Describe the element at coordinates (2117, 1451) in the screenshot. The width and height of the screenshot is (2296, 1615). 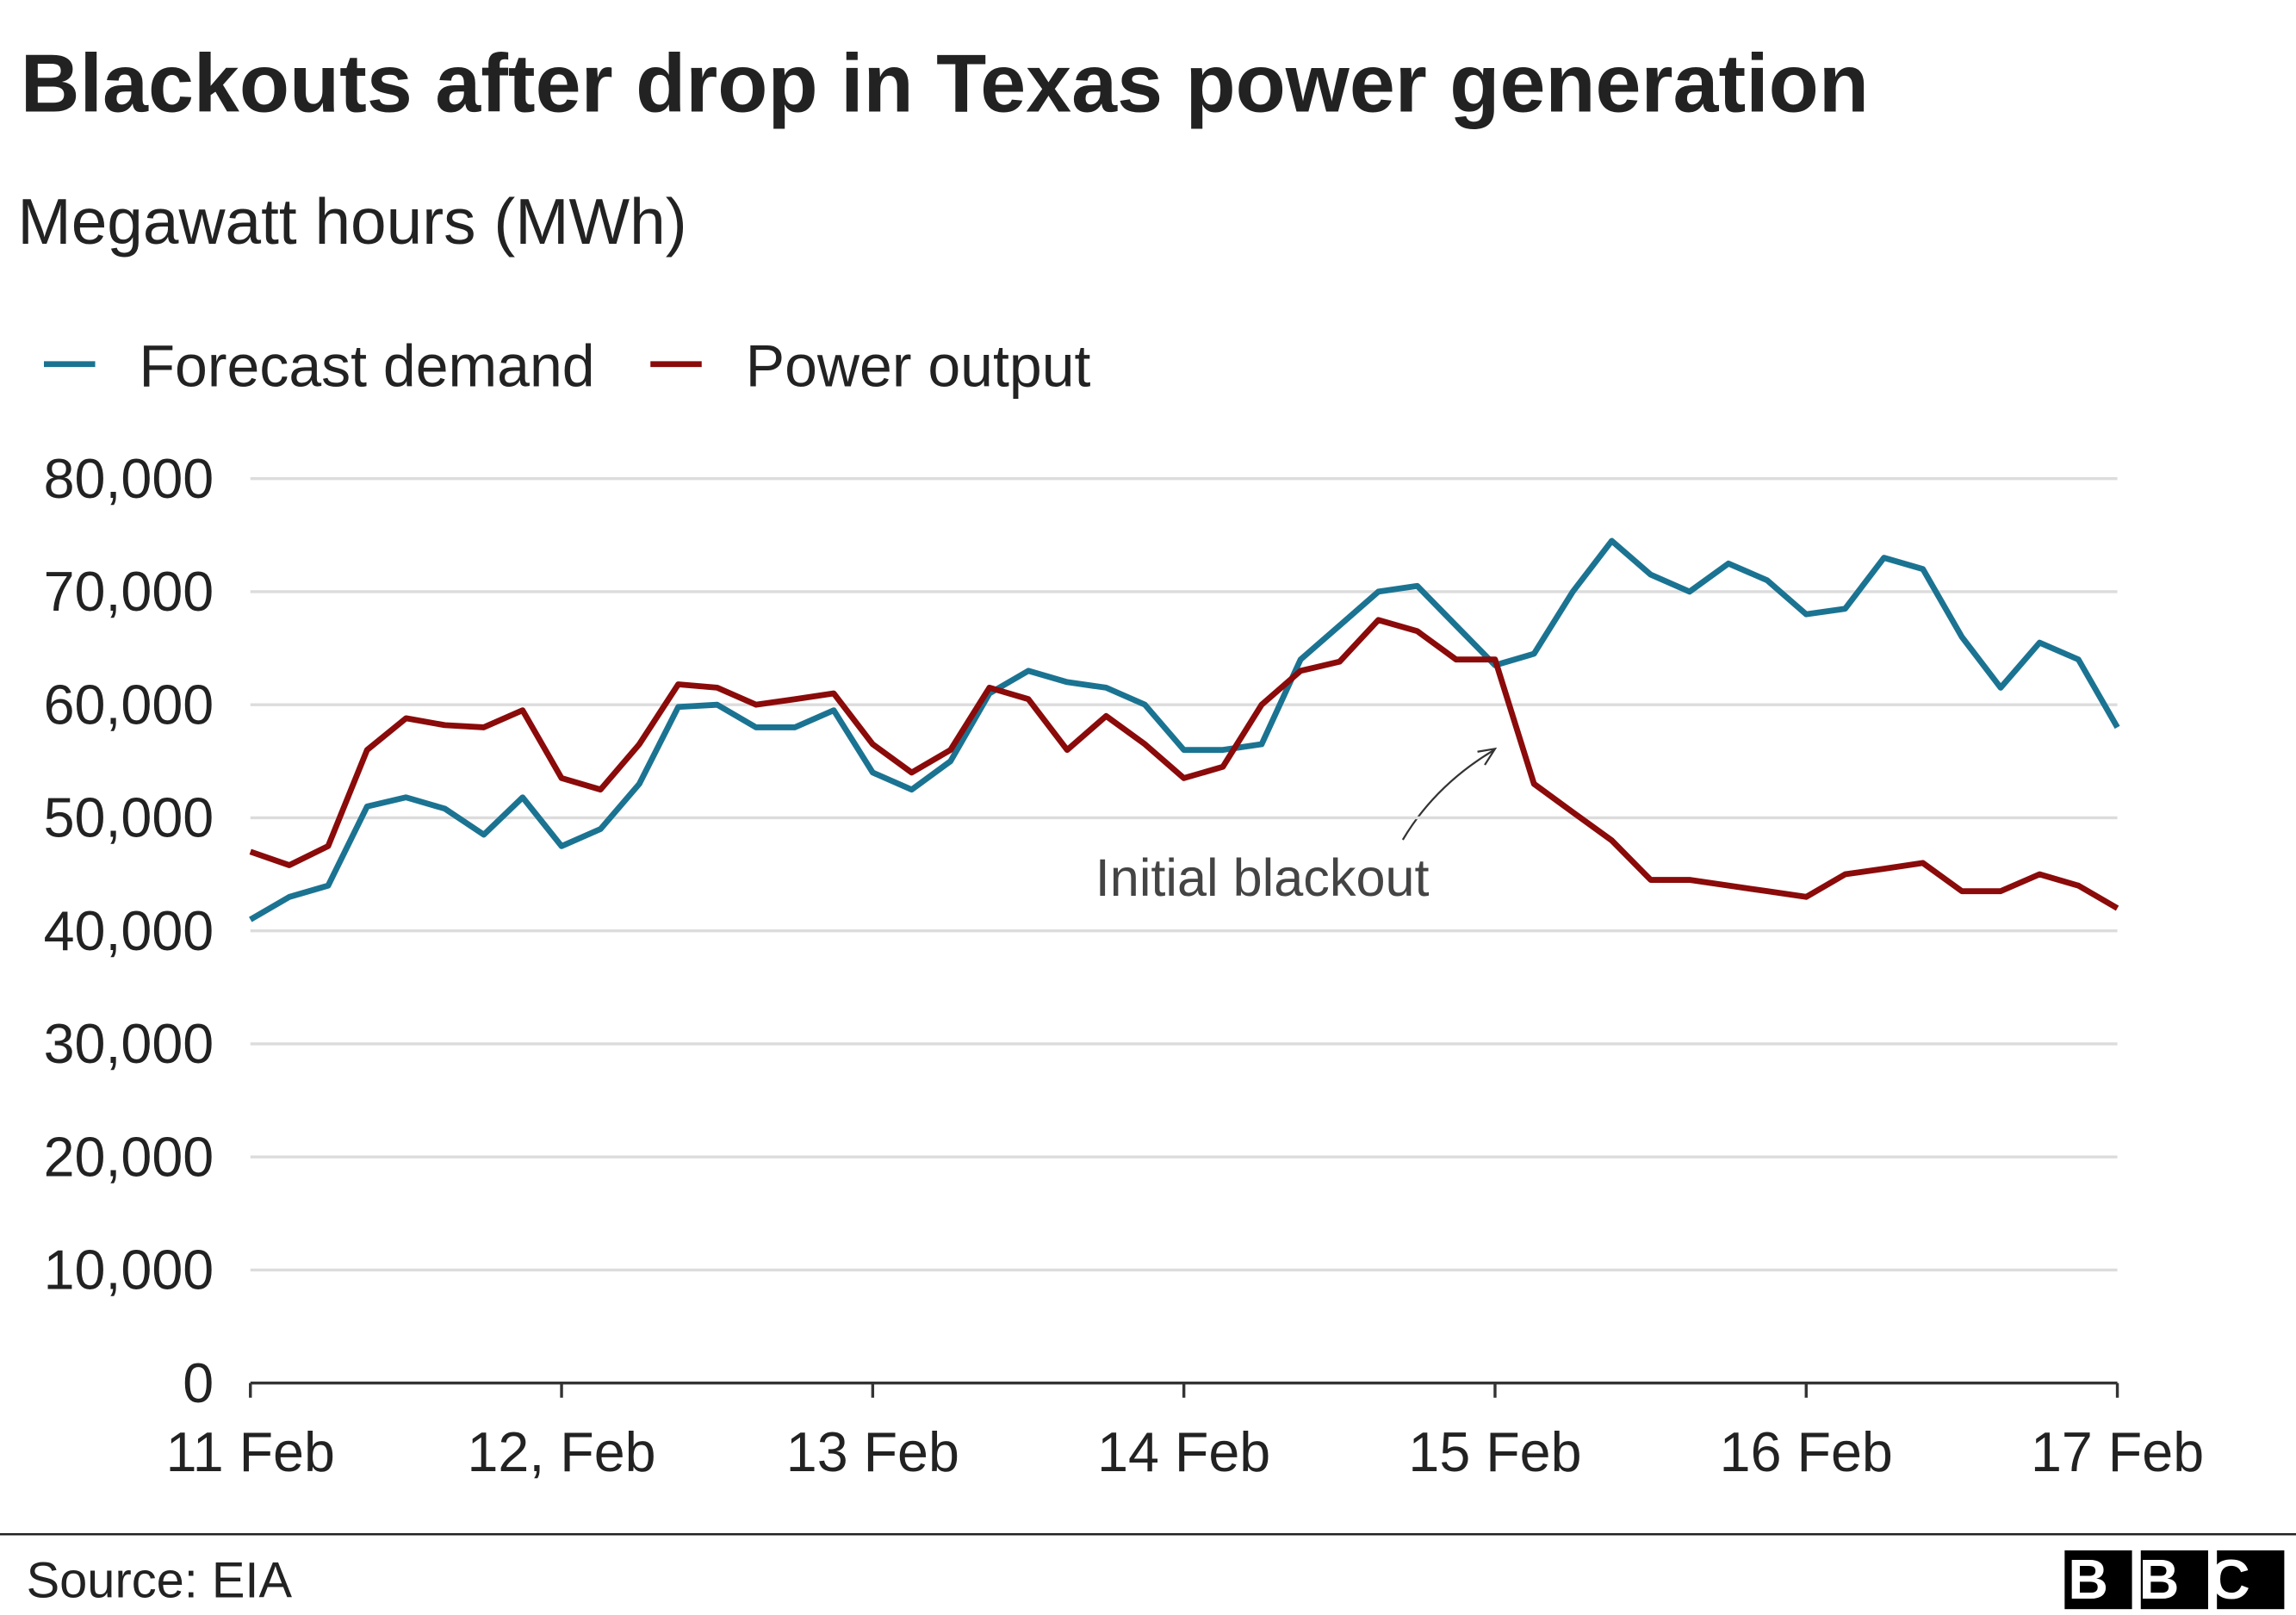
I see `x-tick-label: 17 Feb` at that location.